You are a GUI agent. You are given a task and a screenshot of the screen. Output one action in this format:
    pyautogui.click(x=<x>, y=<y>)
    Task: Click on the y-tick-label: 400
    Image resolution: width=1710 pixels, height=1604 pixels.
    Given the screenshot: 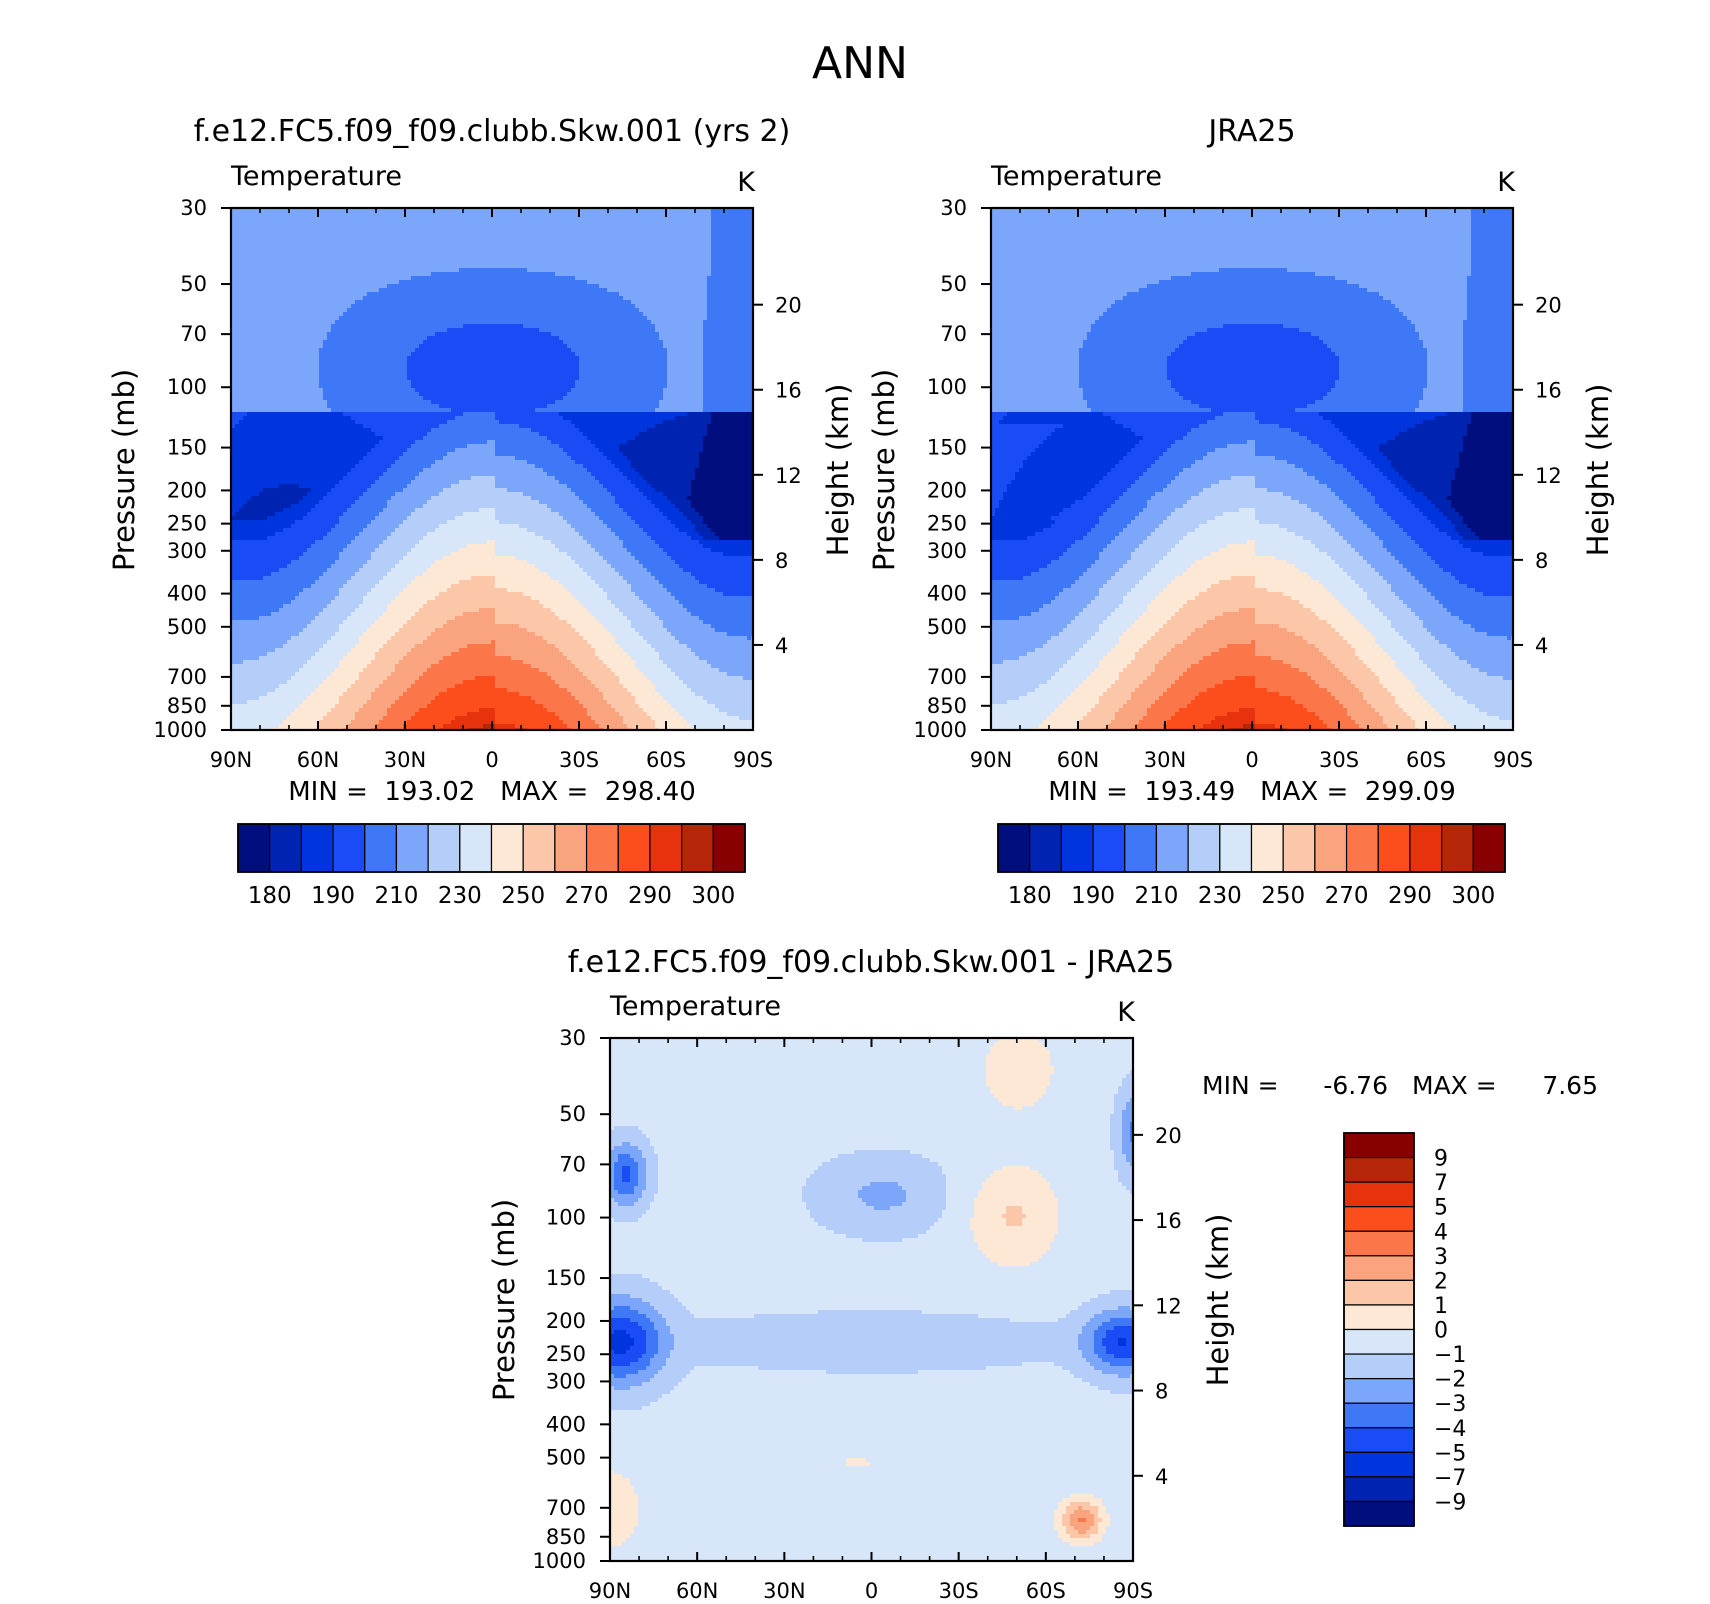 What is the action you would take?
    pyautogui.click(x=947, y=594)
    